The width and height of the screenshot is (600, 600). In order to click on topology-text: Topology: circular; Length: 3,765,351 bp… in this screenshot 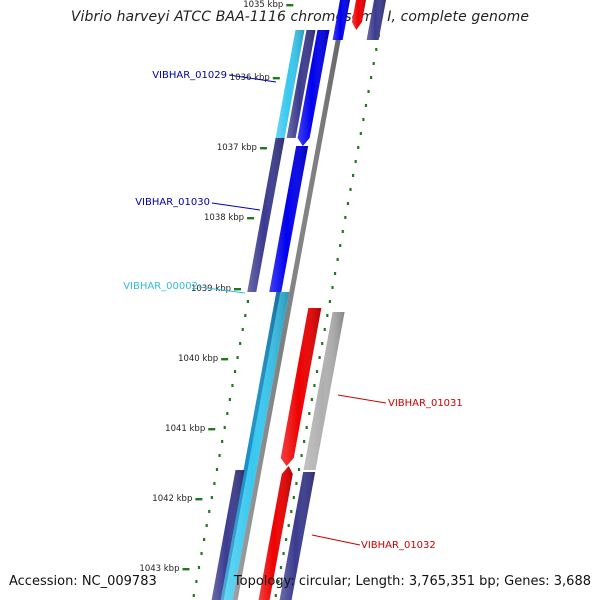, I will do `click(412, 581)`.